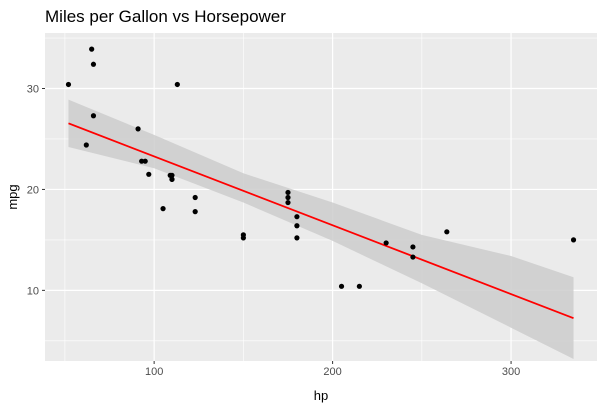 This screenshot has width=605, height=408. I want to click on x-tick-label: 200, so click(332, 372).